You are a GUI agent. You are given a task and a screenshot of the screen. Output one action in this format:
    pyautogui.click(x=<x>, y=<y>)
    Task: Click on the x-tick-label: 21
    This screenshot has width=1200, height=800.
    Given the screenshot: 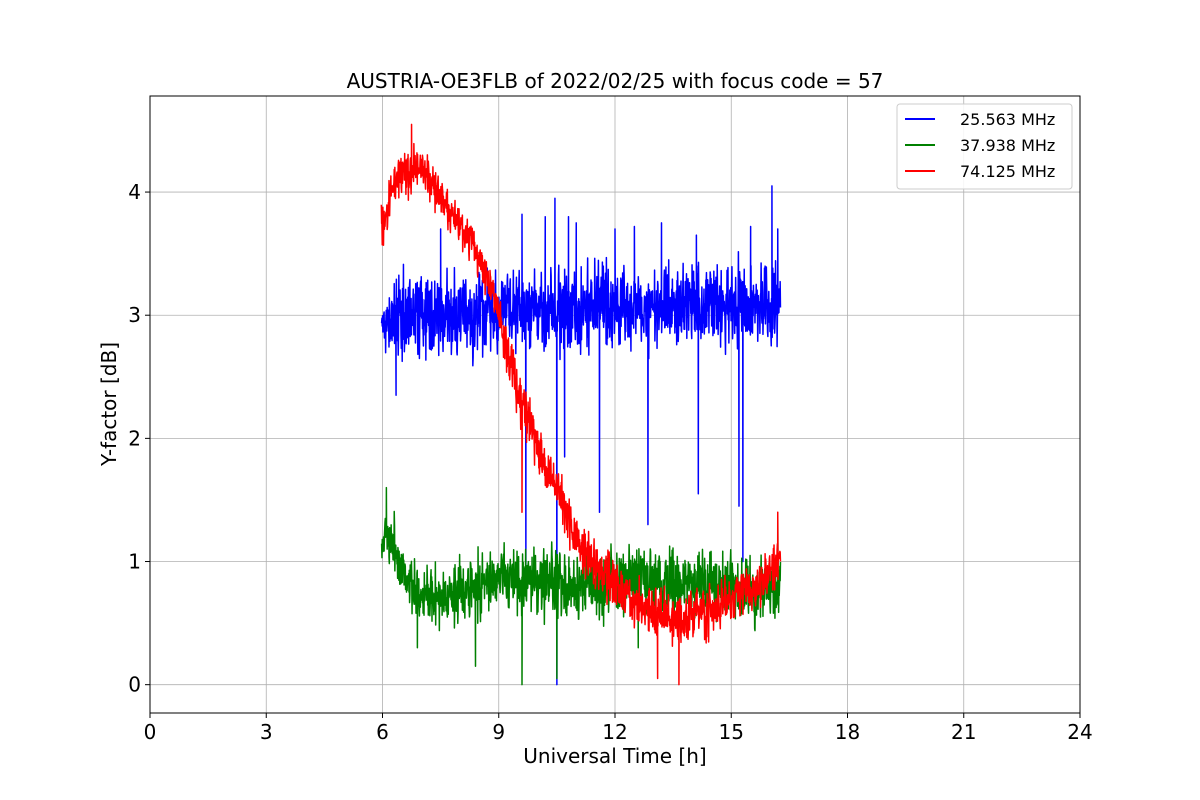 What is the action you would take?
    pyautogui.click(x=963, y=732)
    